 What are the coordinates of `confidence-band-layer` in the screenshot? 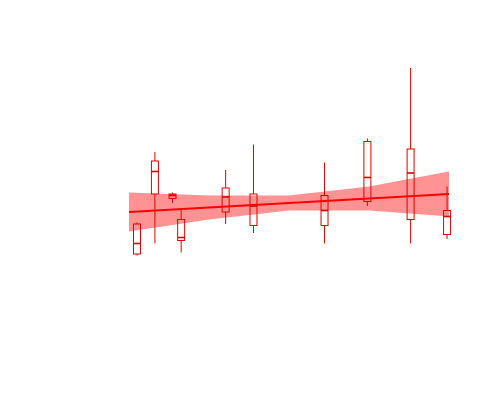 It's located at (289, 201).